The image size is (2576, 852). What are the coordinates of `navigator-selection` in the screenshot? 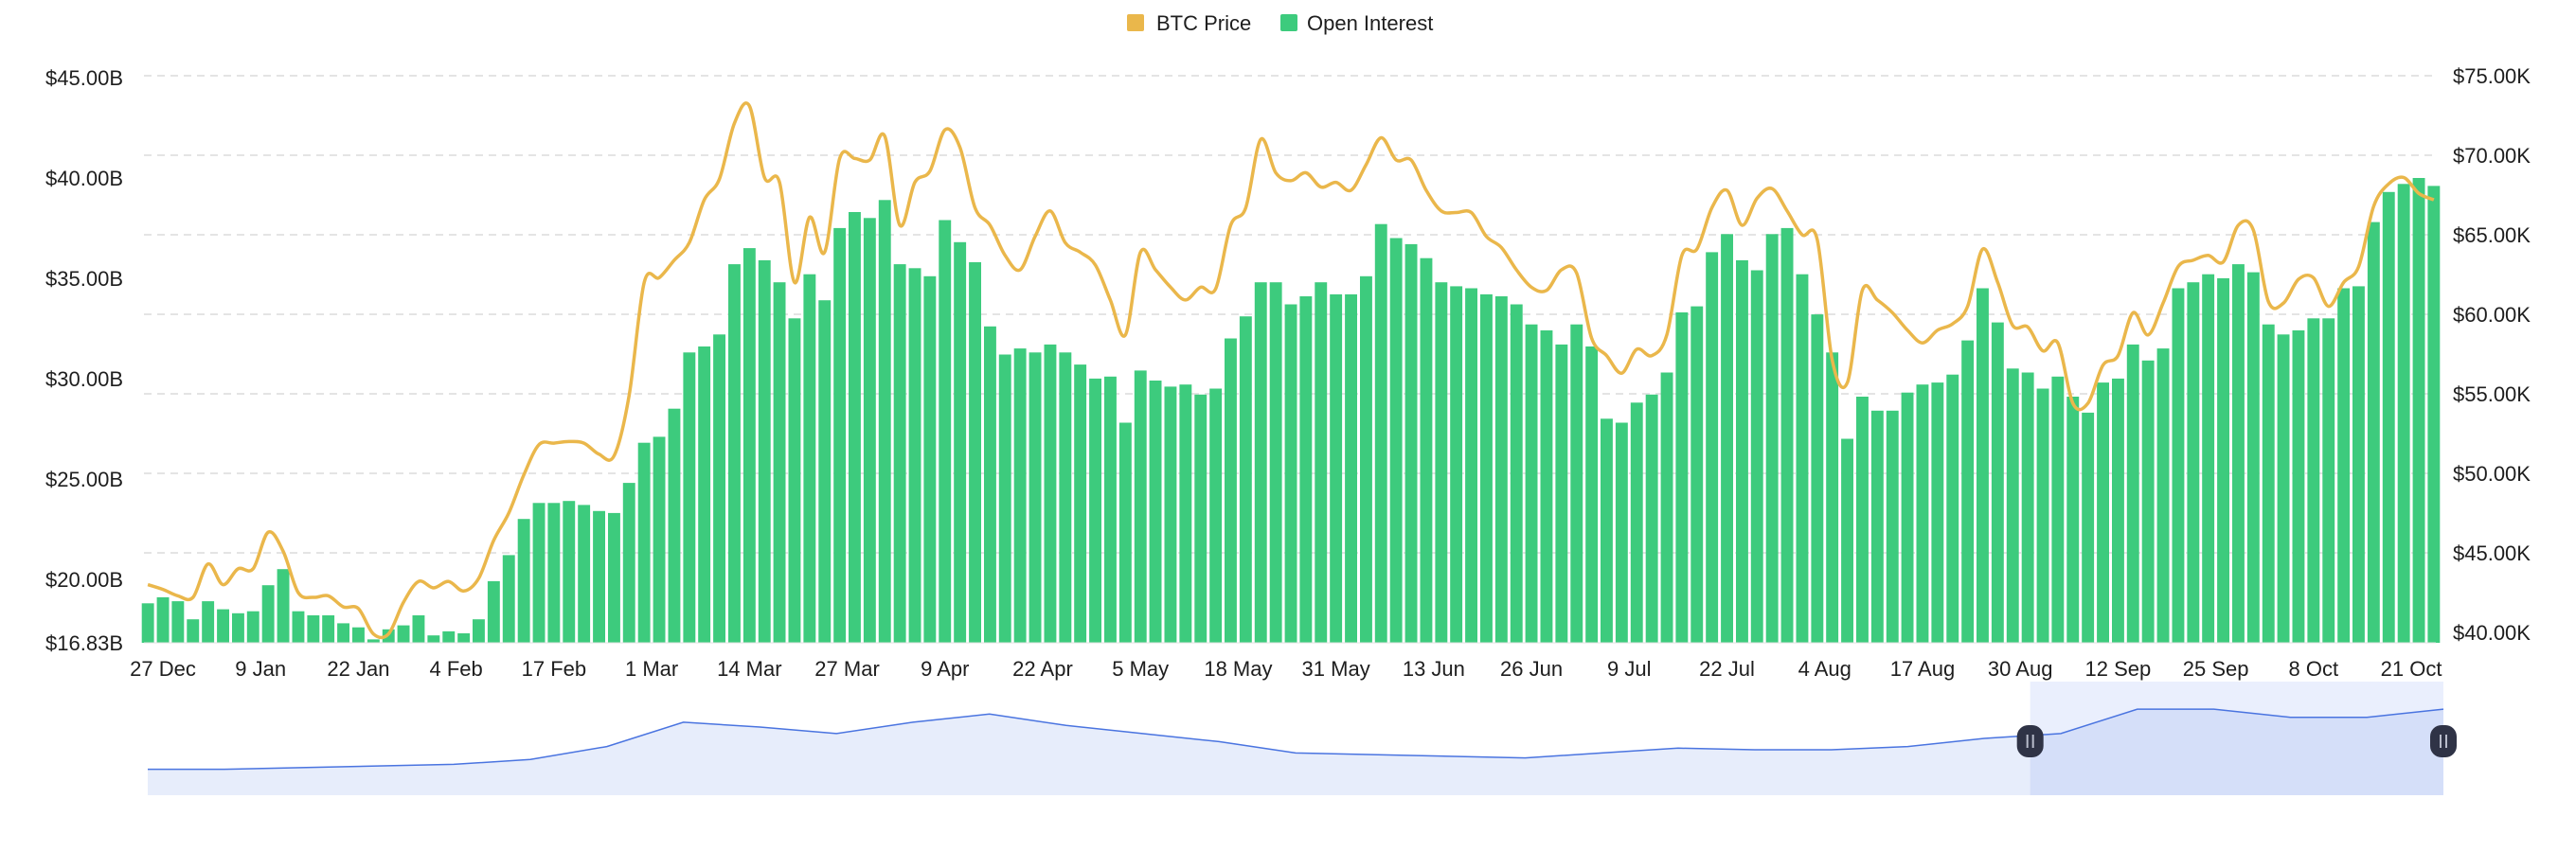 It's located at (2236, 738).